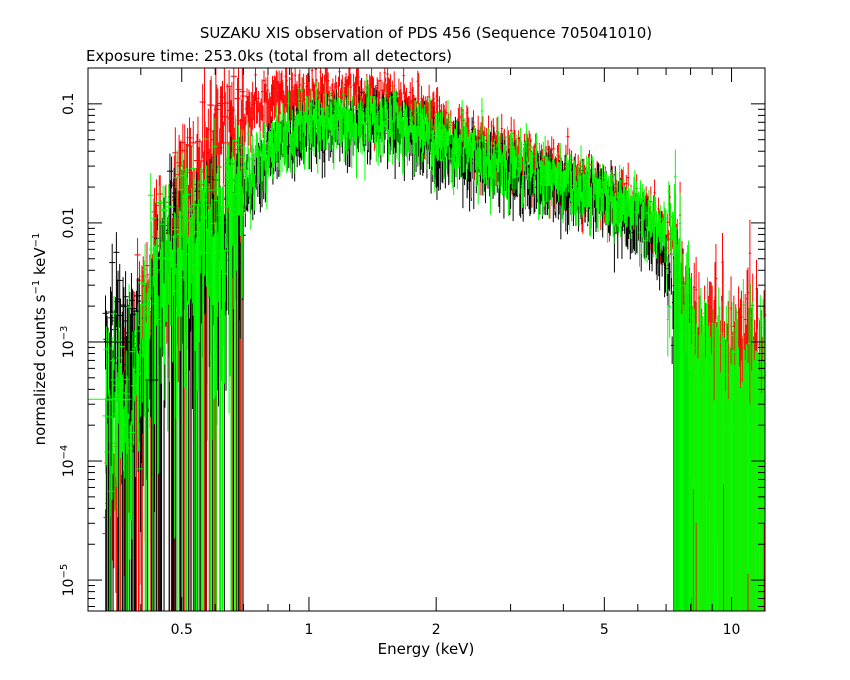 The height and width of the screenshot is (680, 850). I want to click on y-tick-label: 0.01, so click(69, 222).